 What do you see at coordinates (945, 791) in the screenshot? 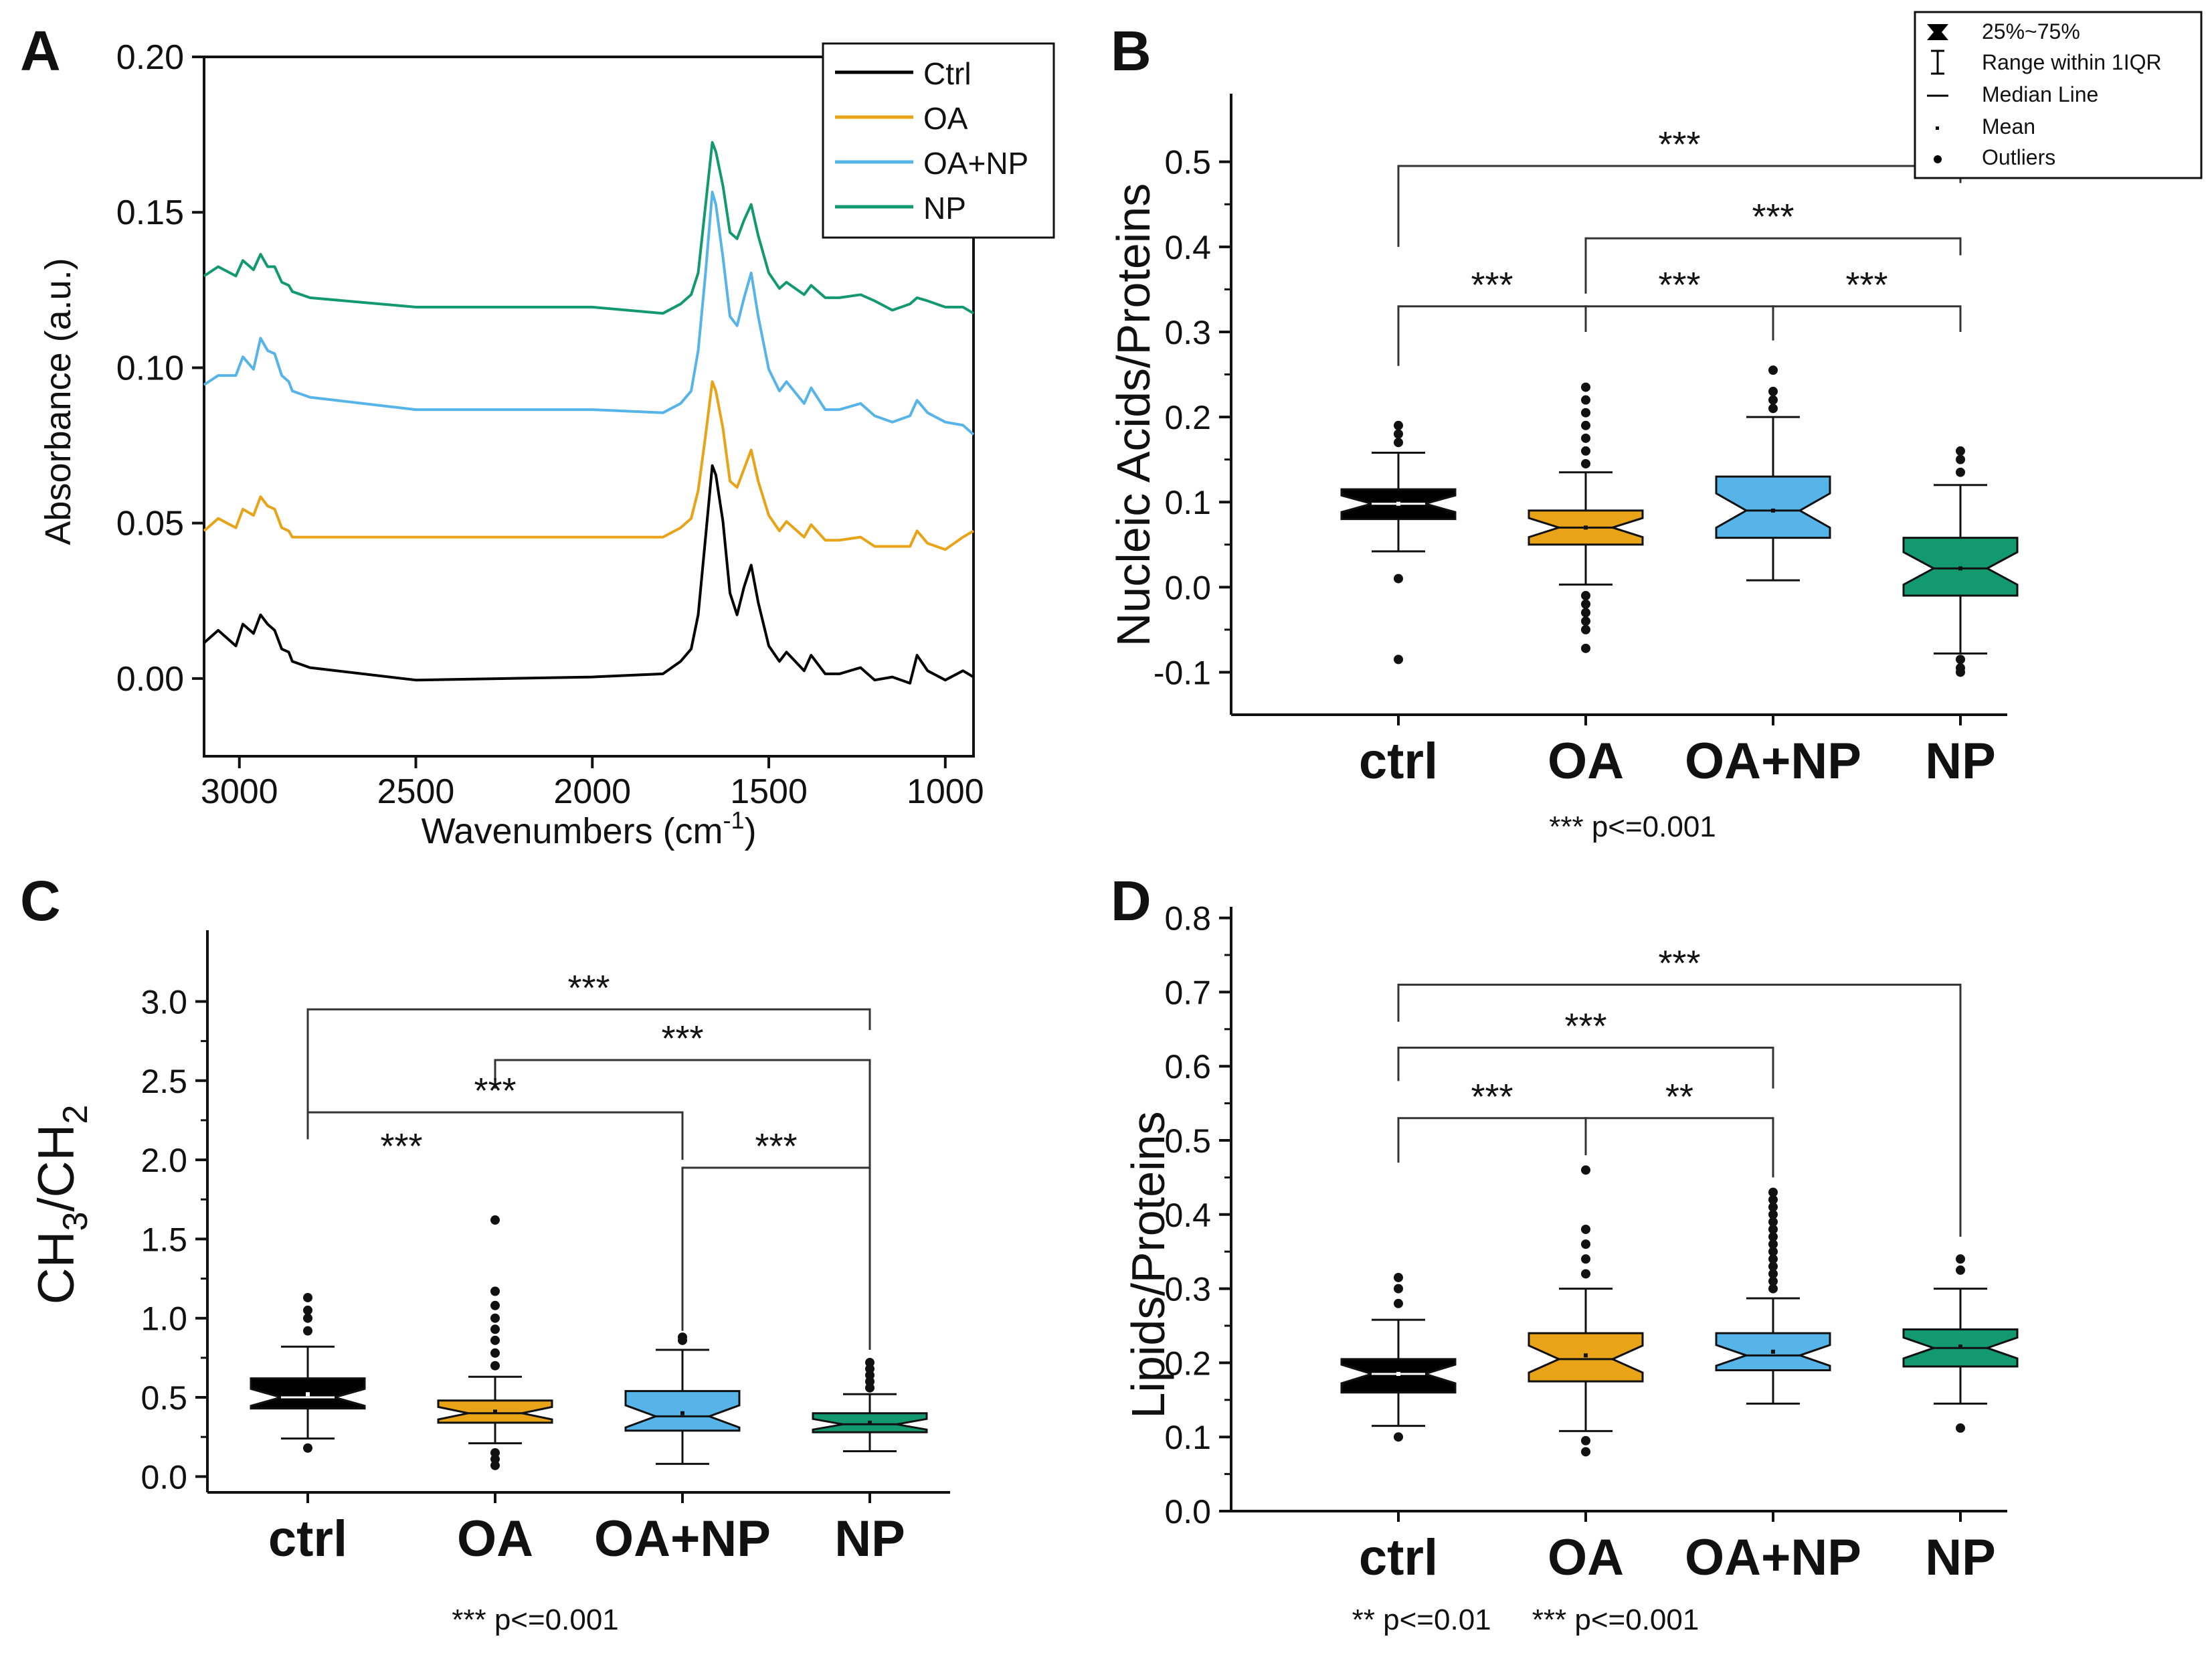
I see `x-tick-label: 1000` at bounding box center [945, 791].